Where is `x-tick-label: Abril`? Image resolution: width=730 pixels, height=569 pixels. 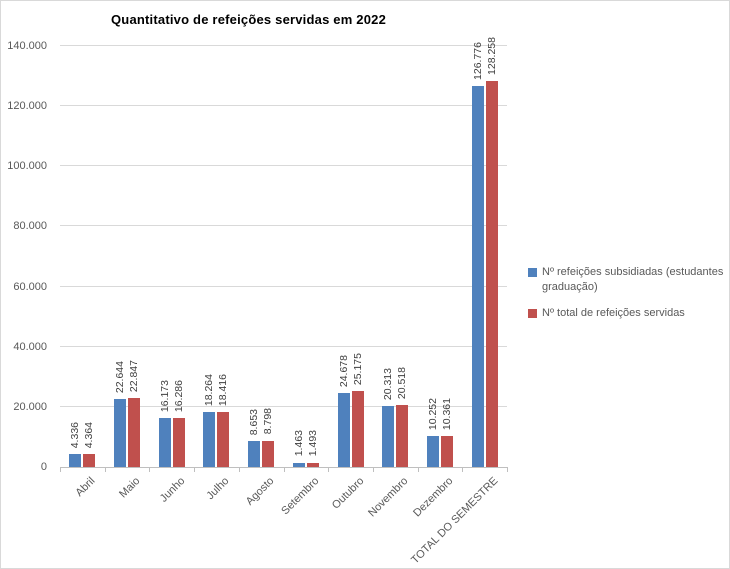
x-tick-label: Abril is located at coordinates (85, 487).